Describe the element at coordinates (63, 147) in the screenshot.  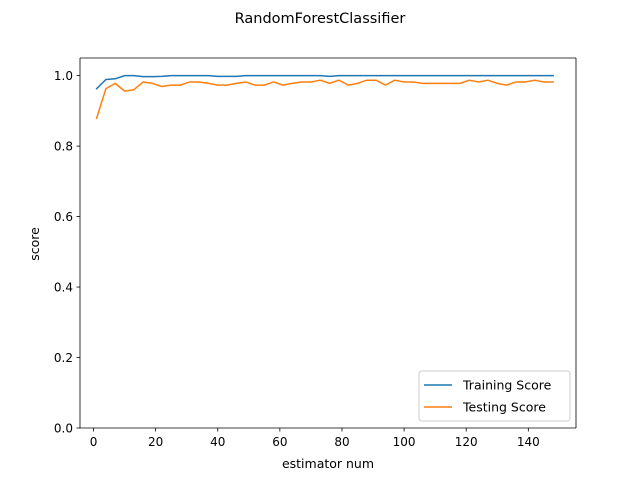
I see `y-tick-label: 0.8` at that location.